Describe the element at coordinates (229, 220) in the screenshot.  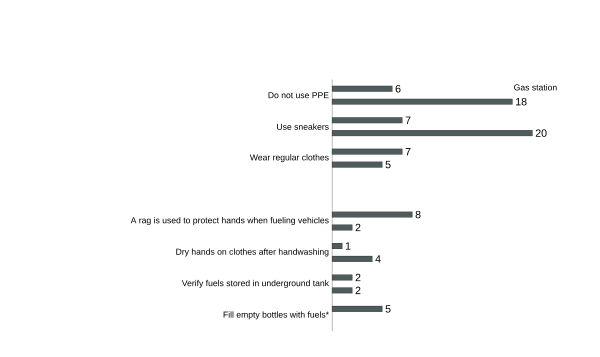
I see `y-tick-label: A rag is used to protect hands when fueling vehicles` at that location.